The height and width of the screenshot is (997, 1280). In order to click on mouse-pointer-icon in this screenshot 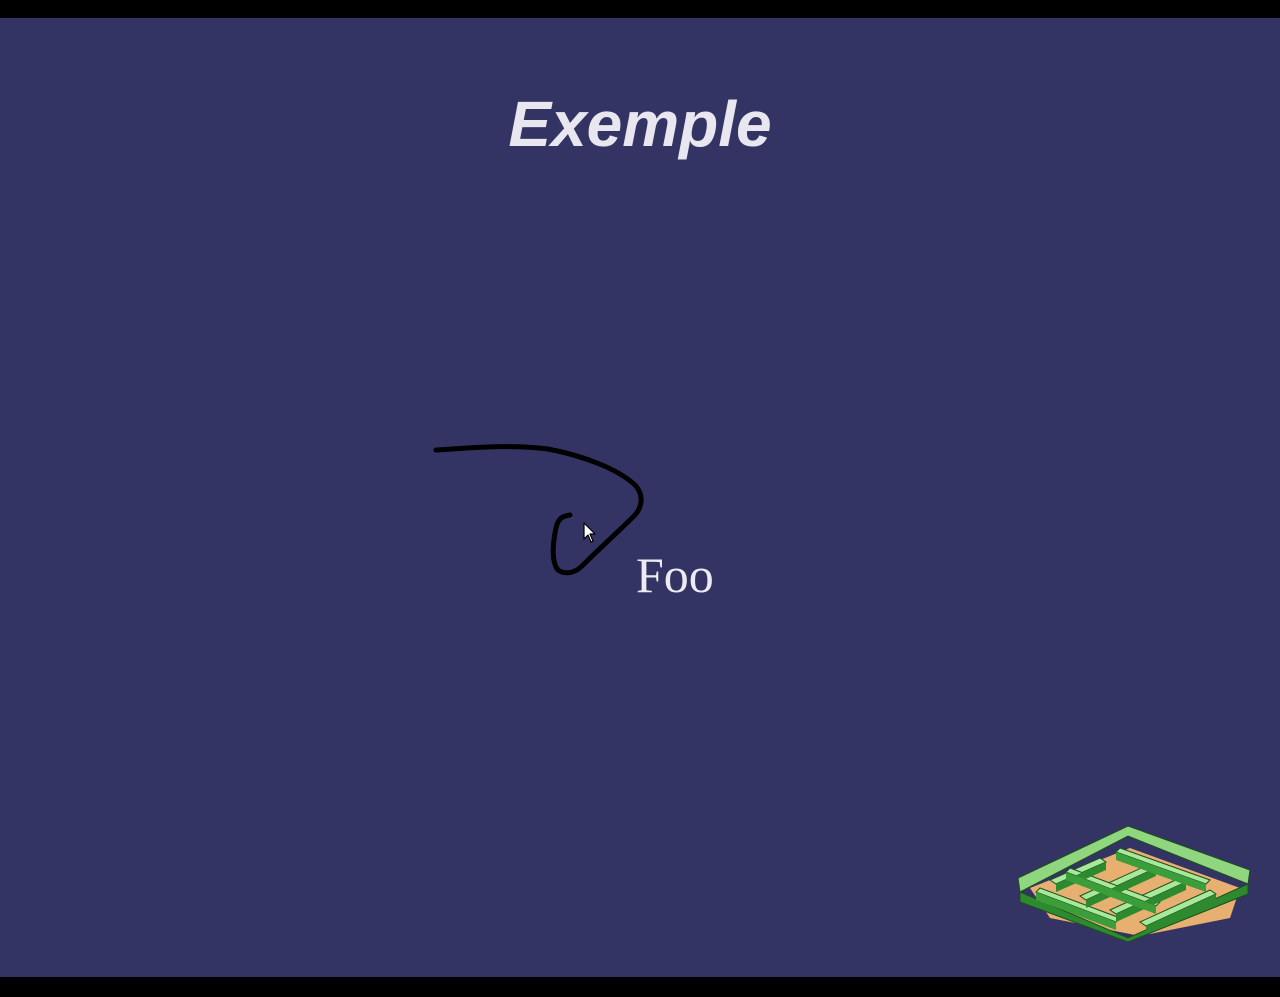, I will do `click(589, 532)`.